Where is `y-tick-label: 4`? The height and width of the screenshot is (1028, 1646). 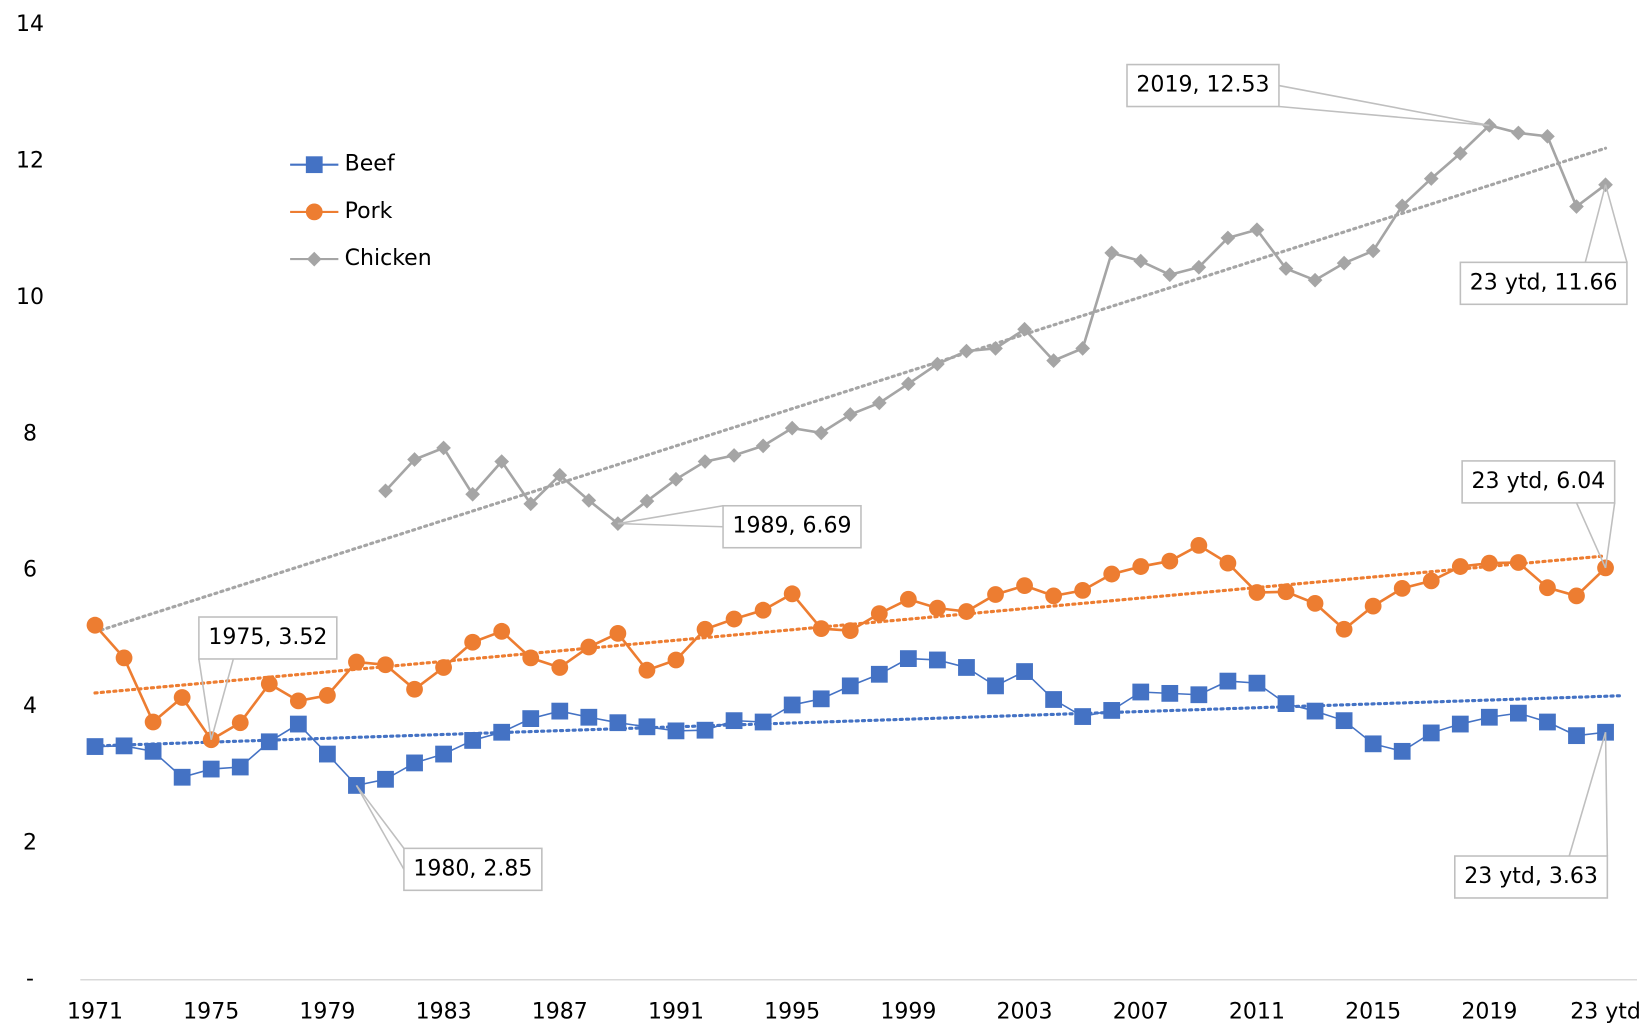 y-tick-label: 4 is located at coordinates (30, 706).